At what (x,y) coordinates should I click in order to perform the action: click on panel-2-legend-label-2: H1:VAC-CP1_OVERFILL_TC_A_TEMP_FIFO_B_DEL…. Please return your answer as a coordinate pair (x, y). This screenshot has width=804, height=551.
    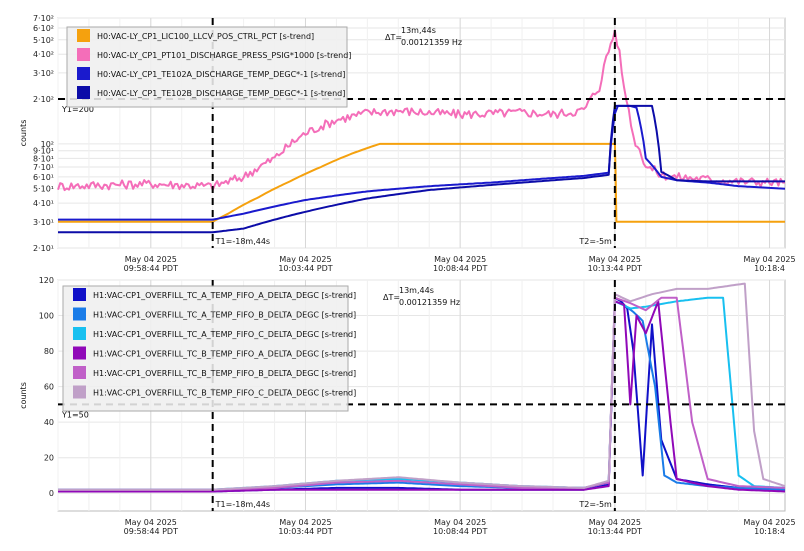
    Looking at the image, I should click on (224, 315).